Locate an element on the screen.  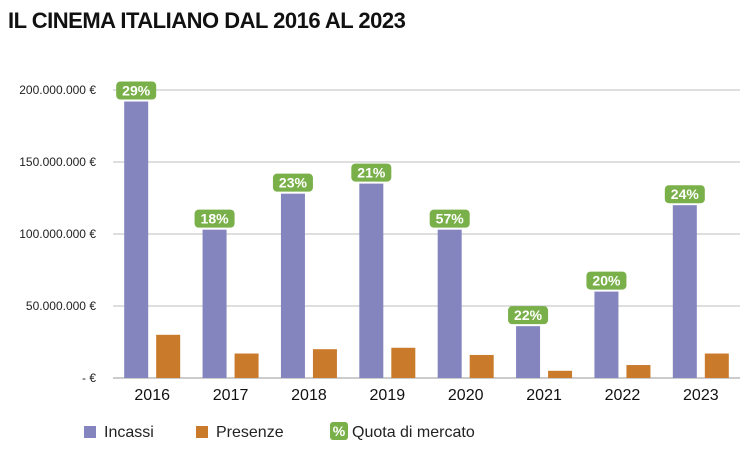
market-share-label: 21% is located at coordinates (371, 173).